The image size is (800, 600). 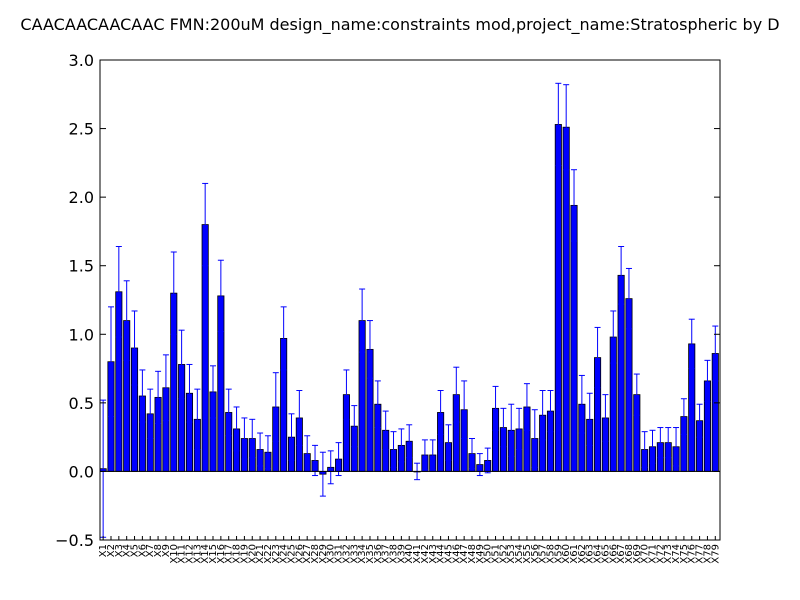 I want to click on error-bar-X6, so click(x=142, y=396).